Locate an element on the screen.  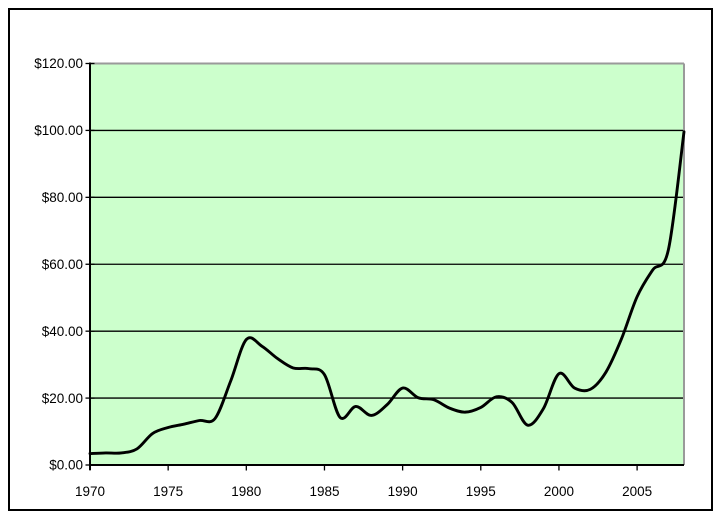
x-axis-tick-label: 1975 is located at coordinates (168, 491).